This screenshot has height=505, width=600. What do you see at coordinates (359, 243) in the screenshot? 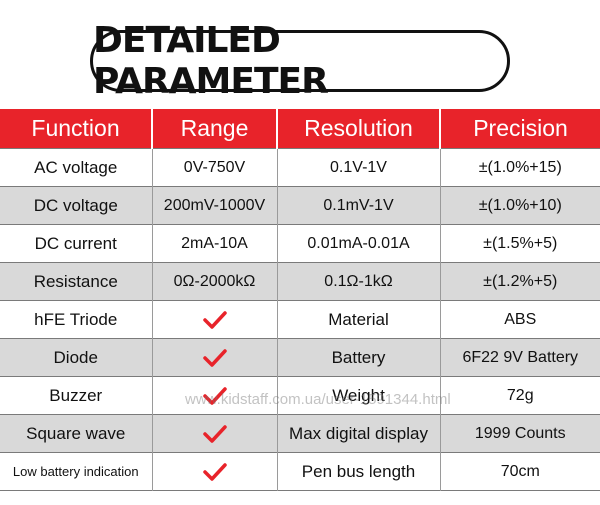
I see `resolution-cell: 0.01mA-0.01A` at bounding box center [359, 243].